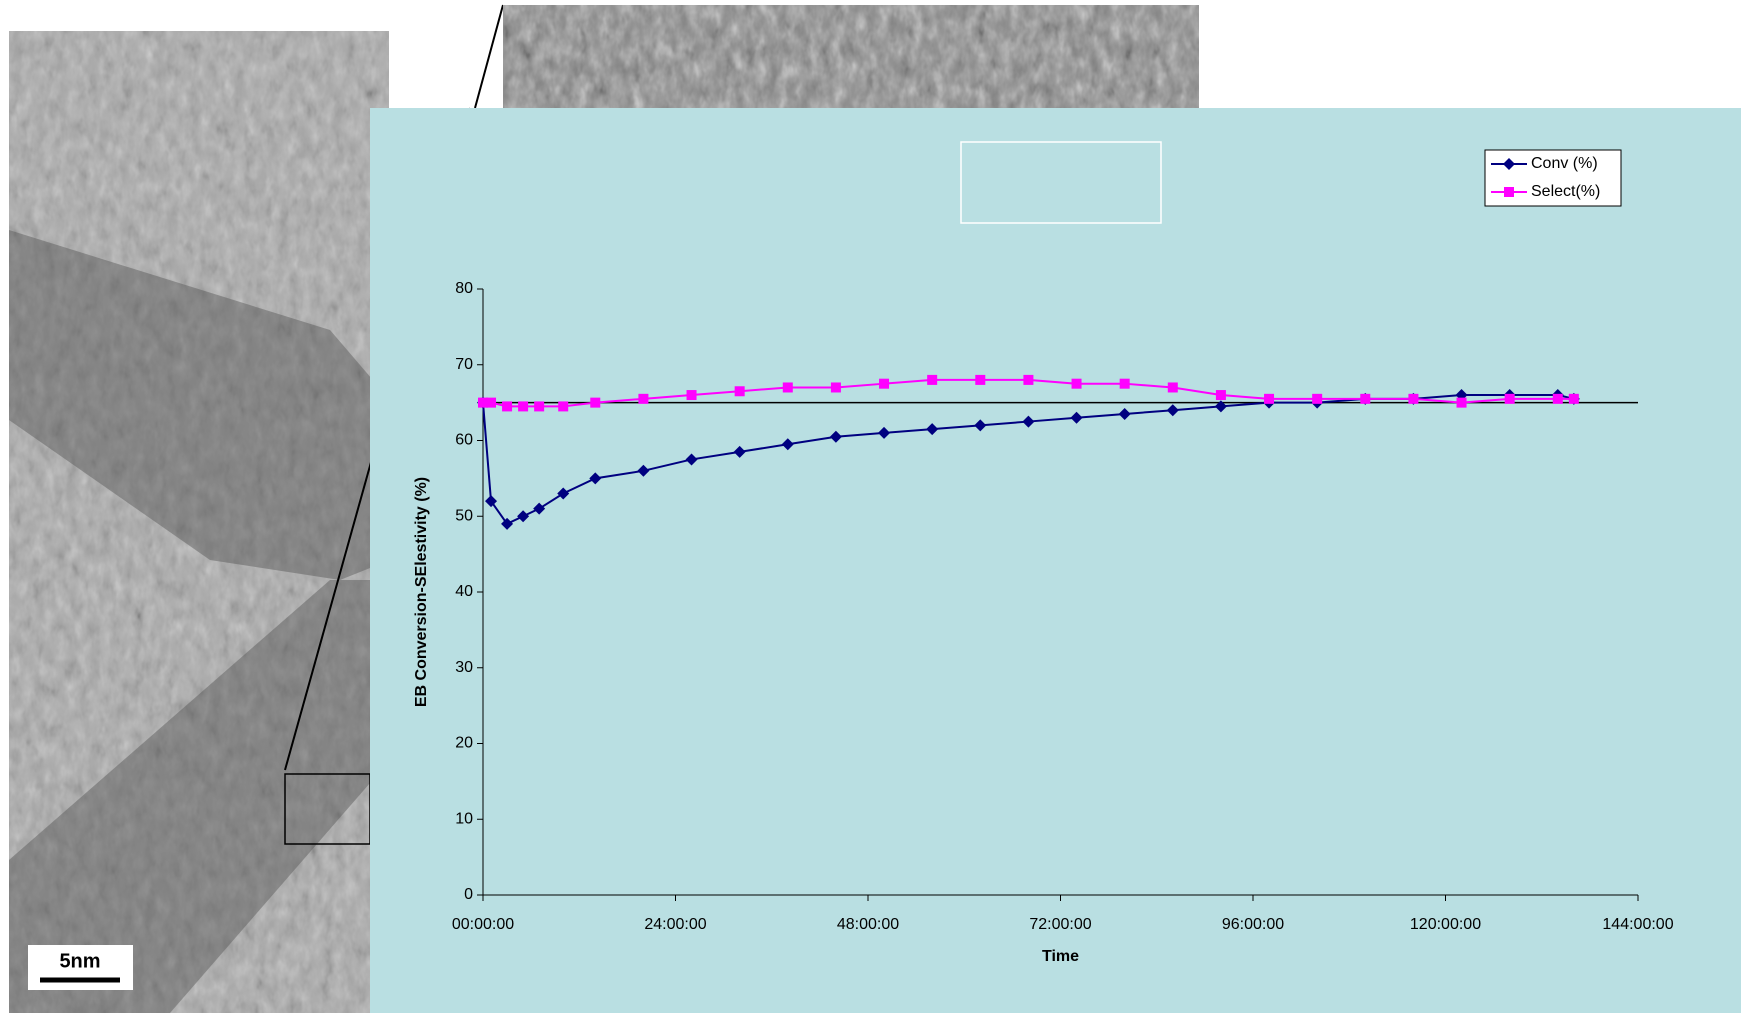 The width and height of the screenshot is (1741, 1013). Describe the element at coordinates (464, 288) in the screenshot. I see `y-tick-label: 80` at that location.